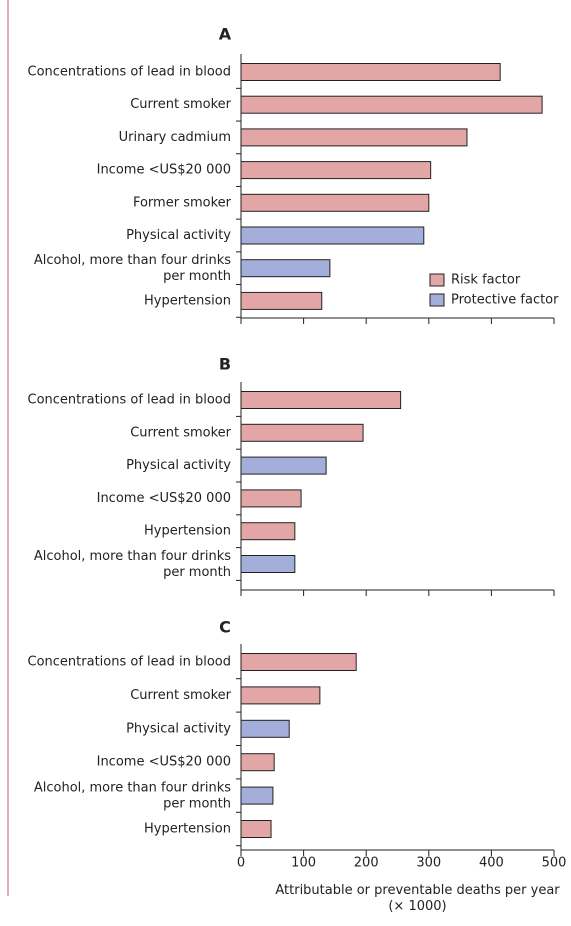 Image resolution: width=571 pixels, height=926 pixels. What do you see at coordinates (241, 863) in the screenshot?
I see `x-tick-label: 0` at bounding box center [241, 863].